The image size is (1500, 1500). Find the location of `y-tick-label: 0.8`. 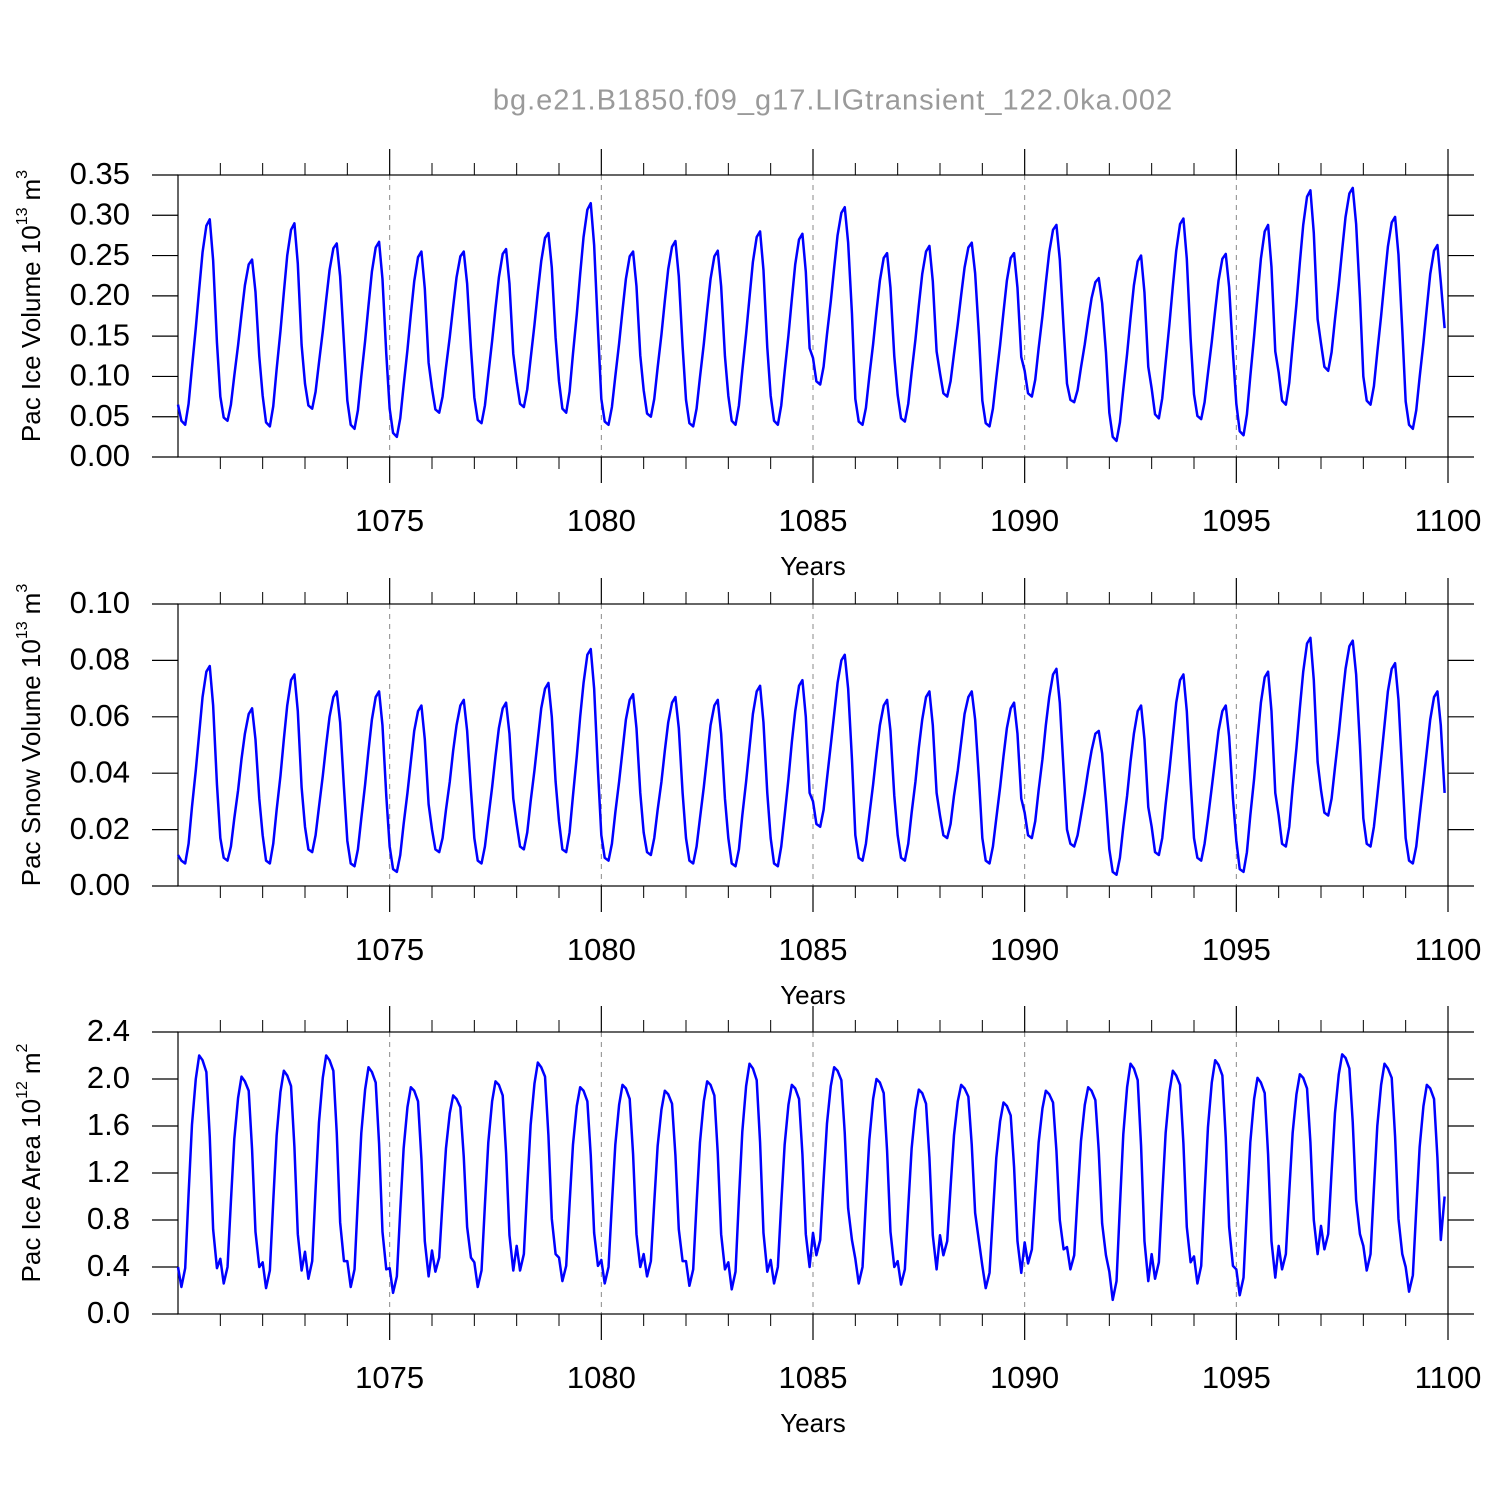

y-tick-label: 0.8 is located at coordinates (108, 1218).